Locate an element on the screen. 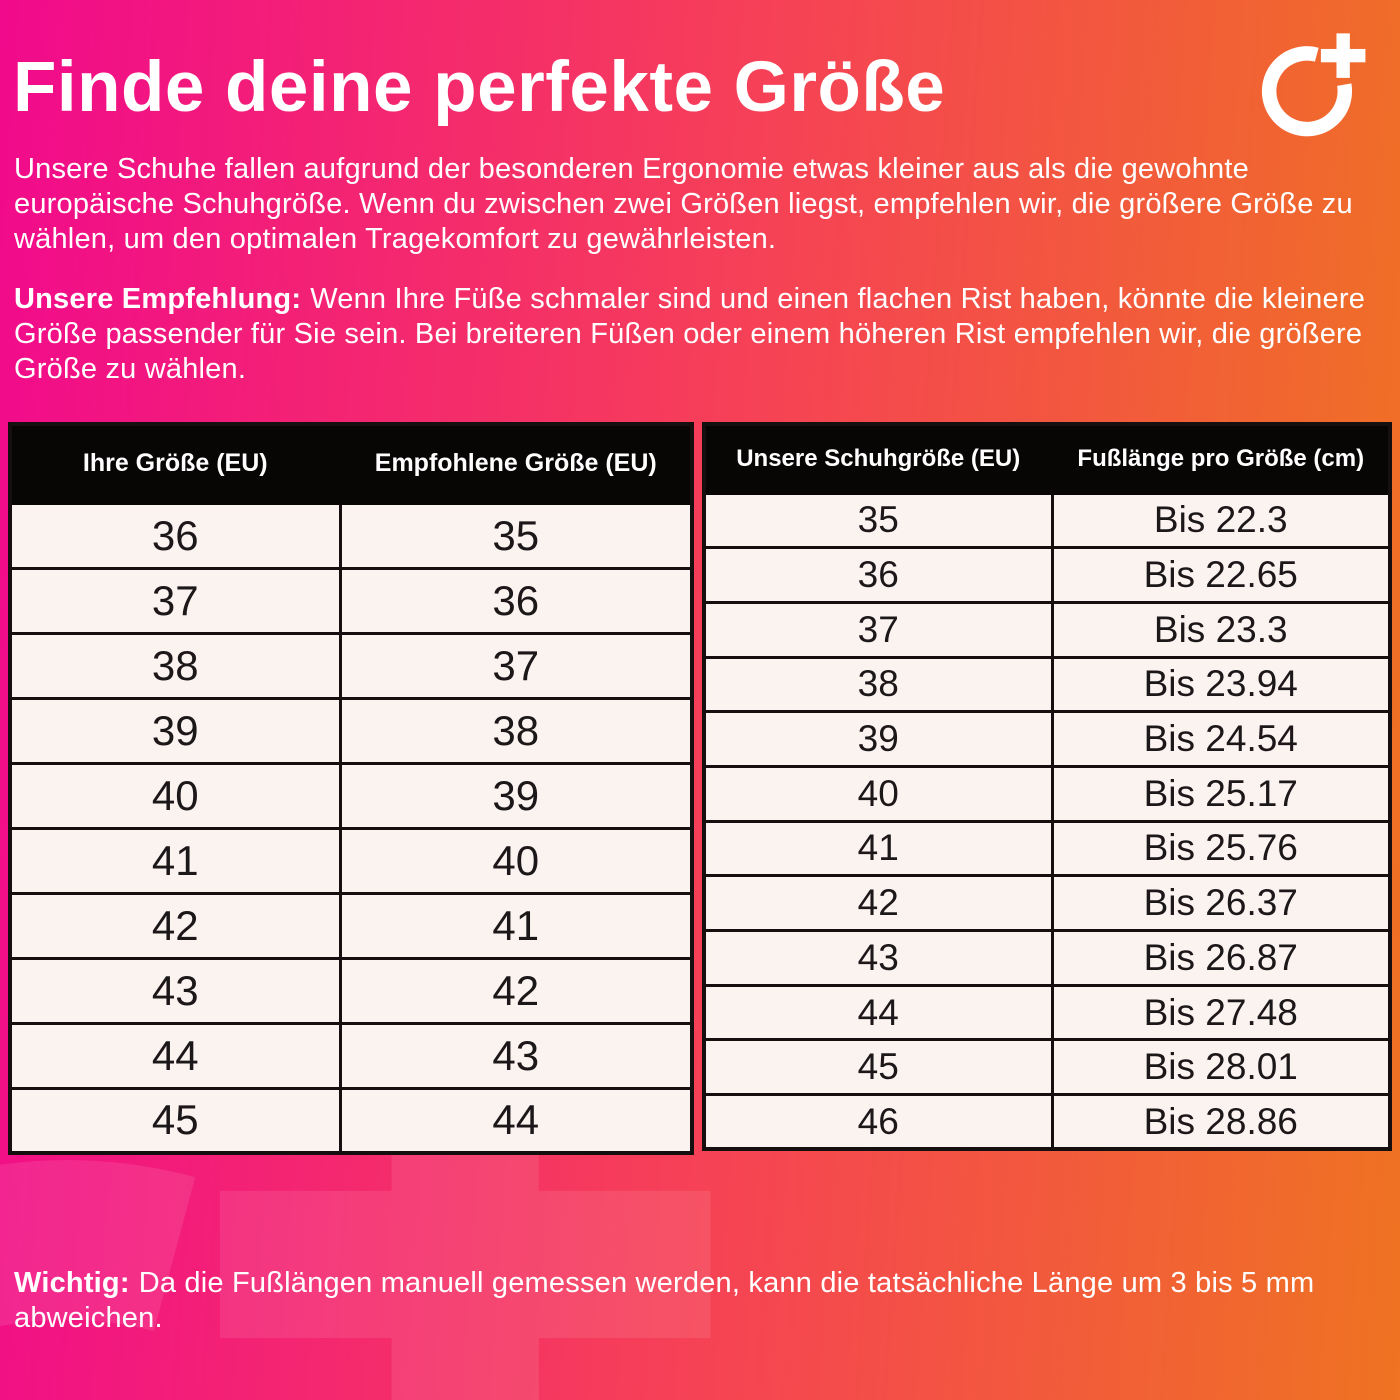 The width and height of the screenshot is (1400, 1400). table-row: 38 37 is located at coordinates (351, 665).